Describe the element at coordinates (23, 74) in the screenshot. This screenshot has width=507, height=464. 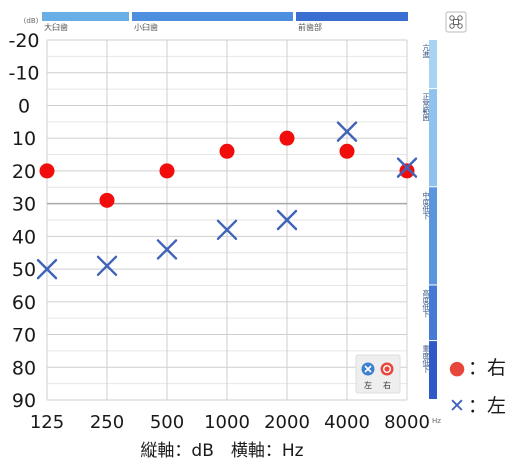
I see `y-tick-label: -10` at that location.